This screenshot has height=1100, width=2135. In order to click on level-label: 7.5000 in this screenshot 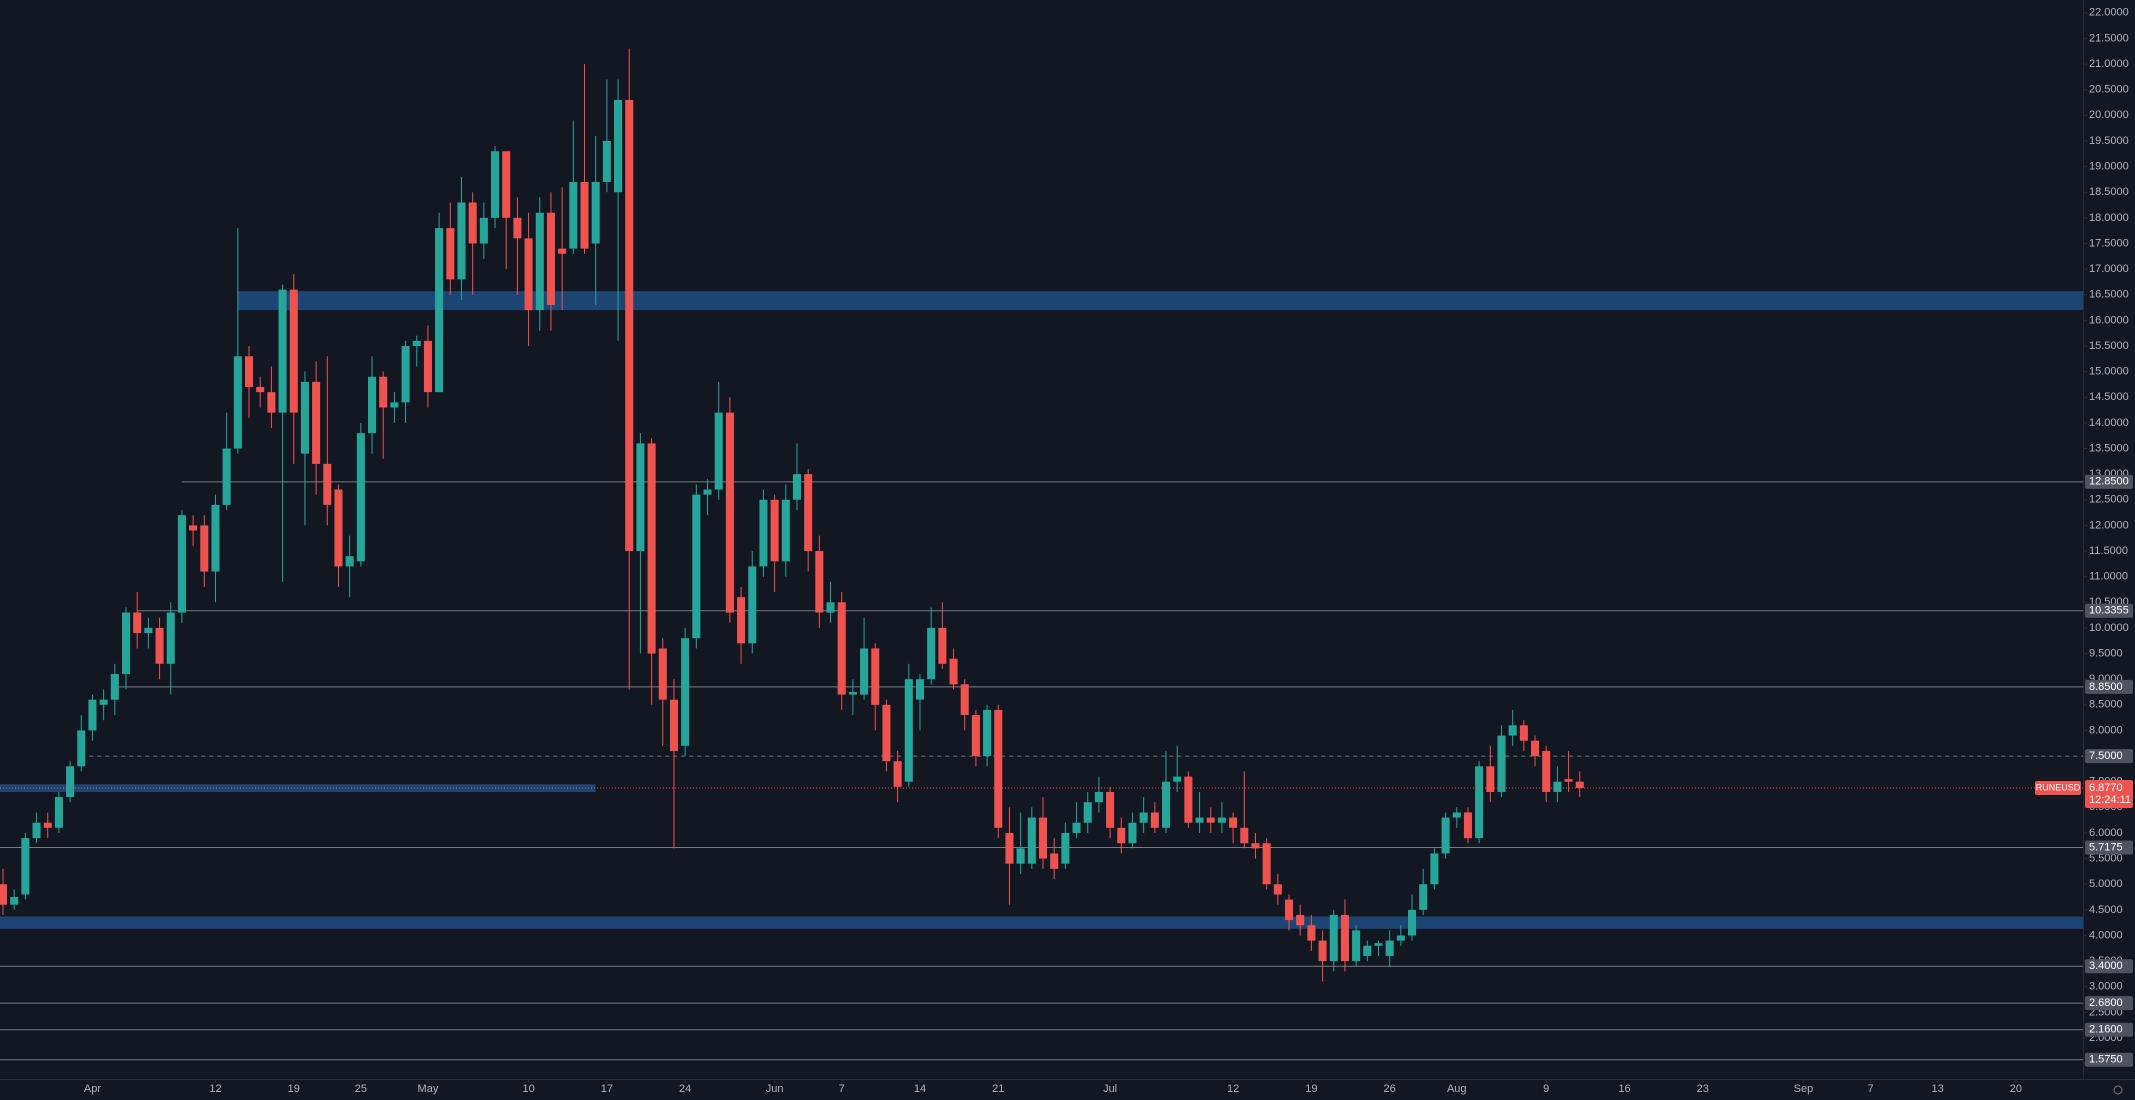, I will do `click(2106, 756)`.